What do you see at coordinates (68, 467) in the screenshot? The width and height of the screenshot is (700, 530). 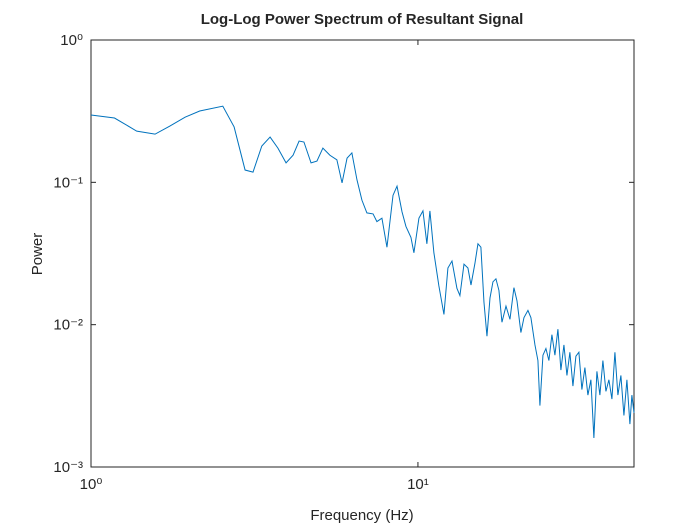 I see `y-tick-label: 10⁻³` at bounding box center [68, 467].